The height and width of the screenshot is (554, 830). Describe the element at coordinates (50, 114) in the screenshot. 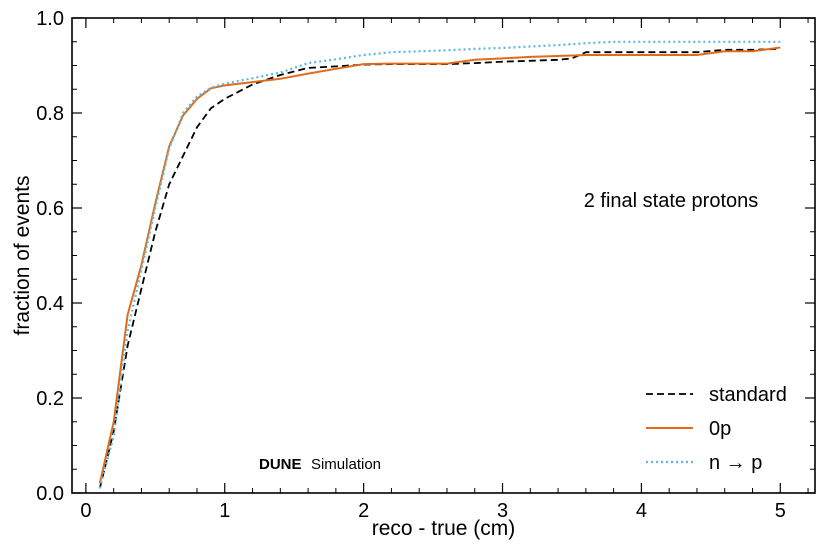

I see `y-tick-label: 0.8` at that location.